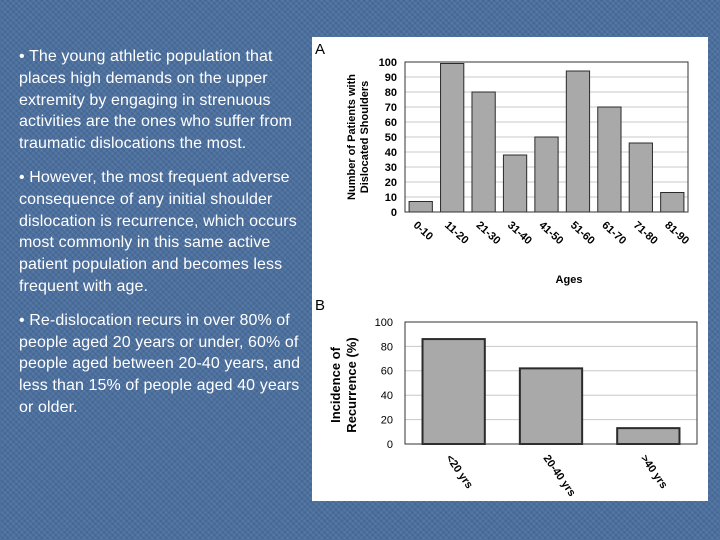  Describe the element at coordinates (559, 476) in the screenshot. I see `x-tick-label: 20-40 yrs` at that location.